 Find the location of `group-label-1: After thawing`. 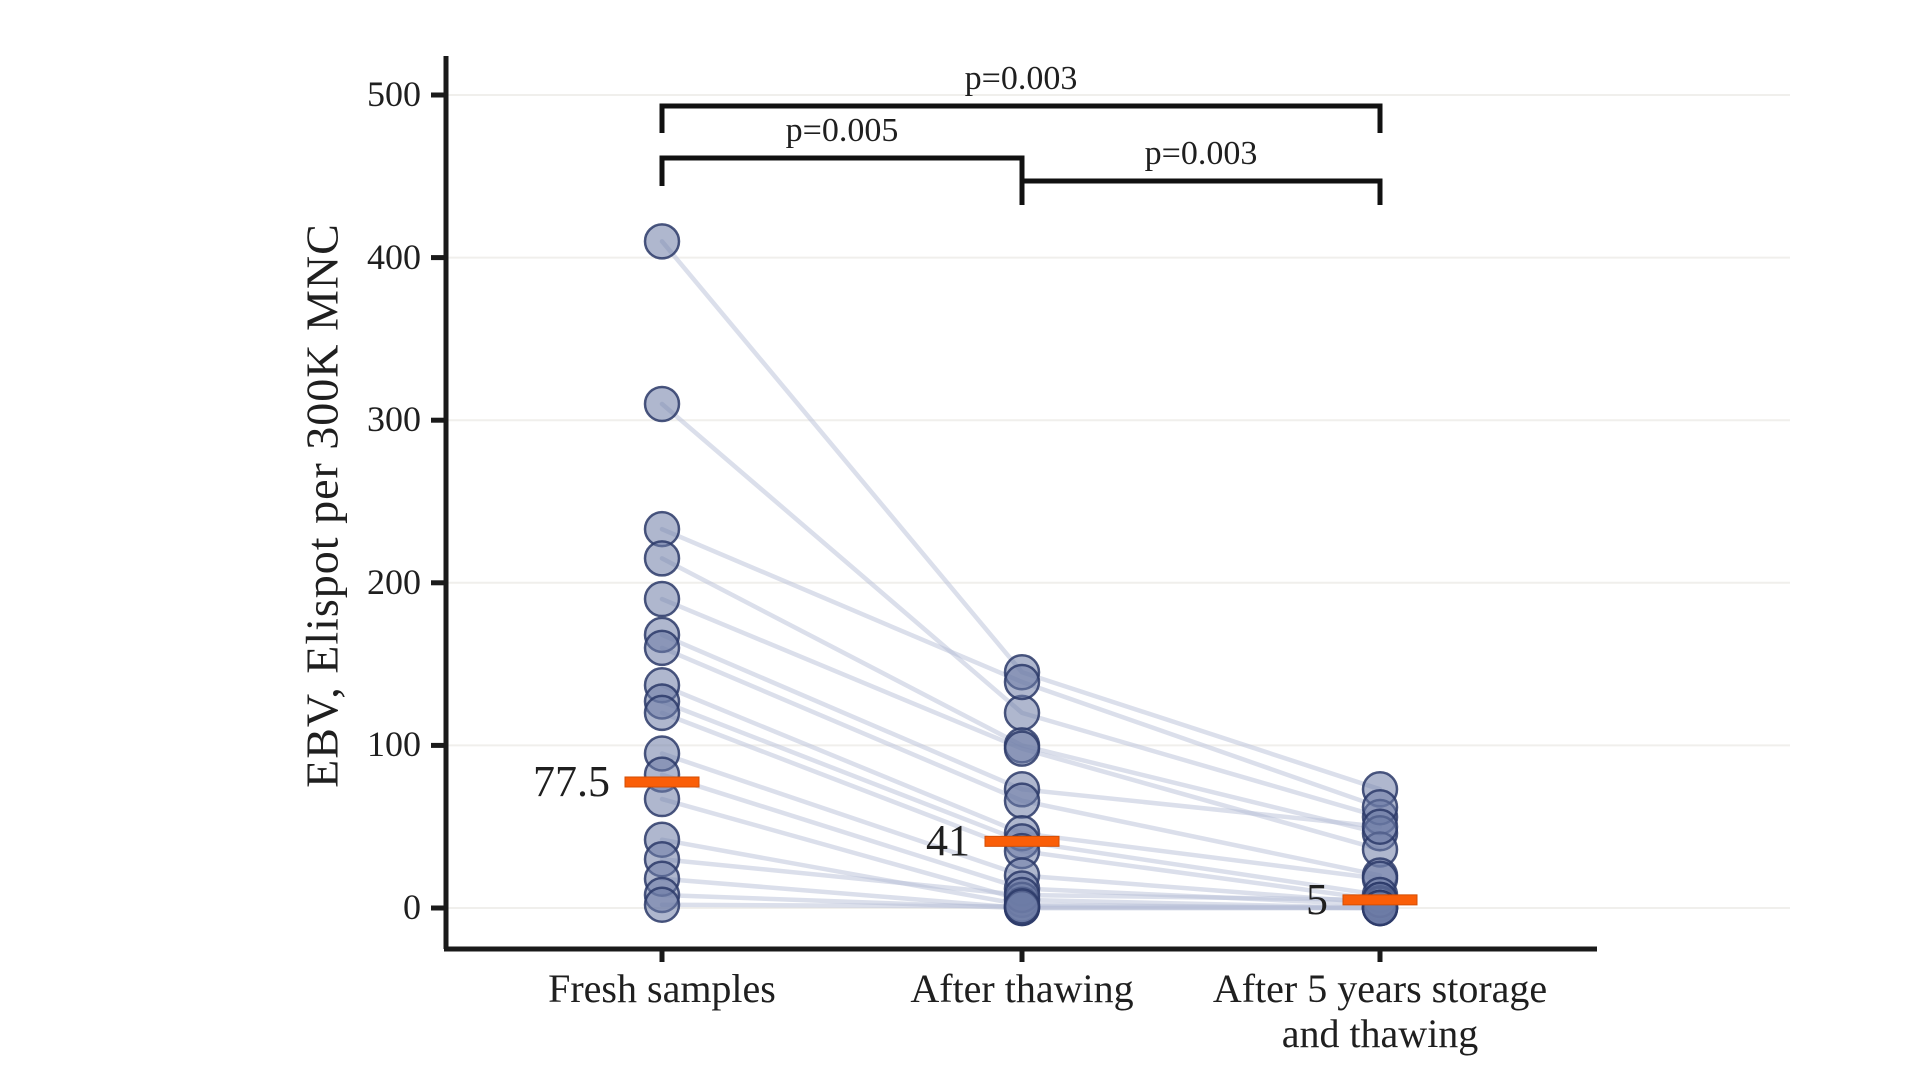

group-label-1: After thawing is located at coordinates (1022, 988).